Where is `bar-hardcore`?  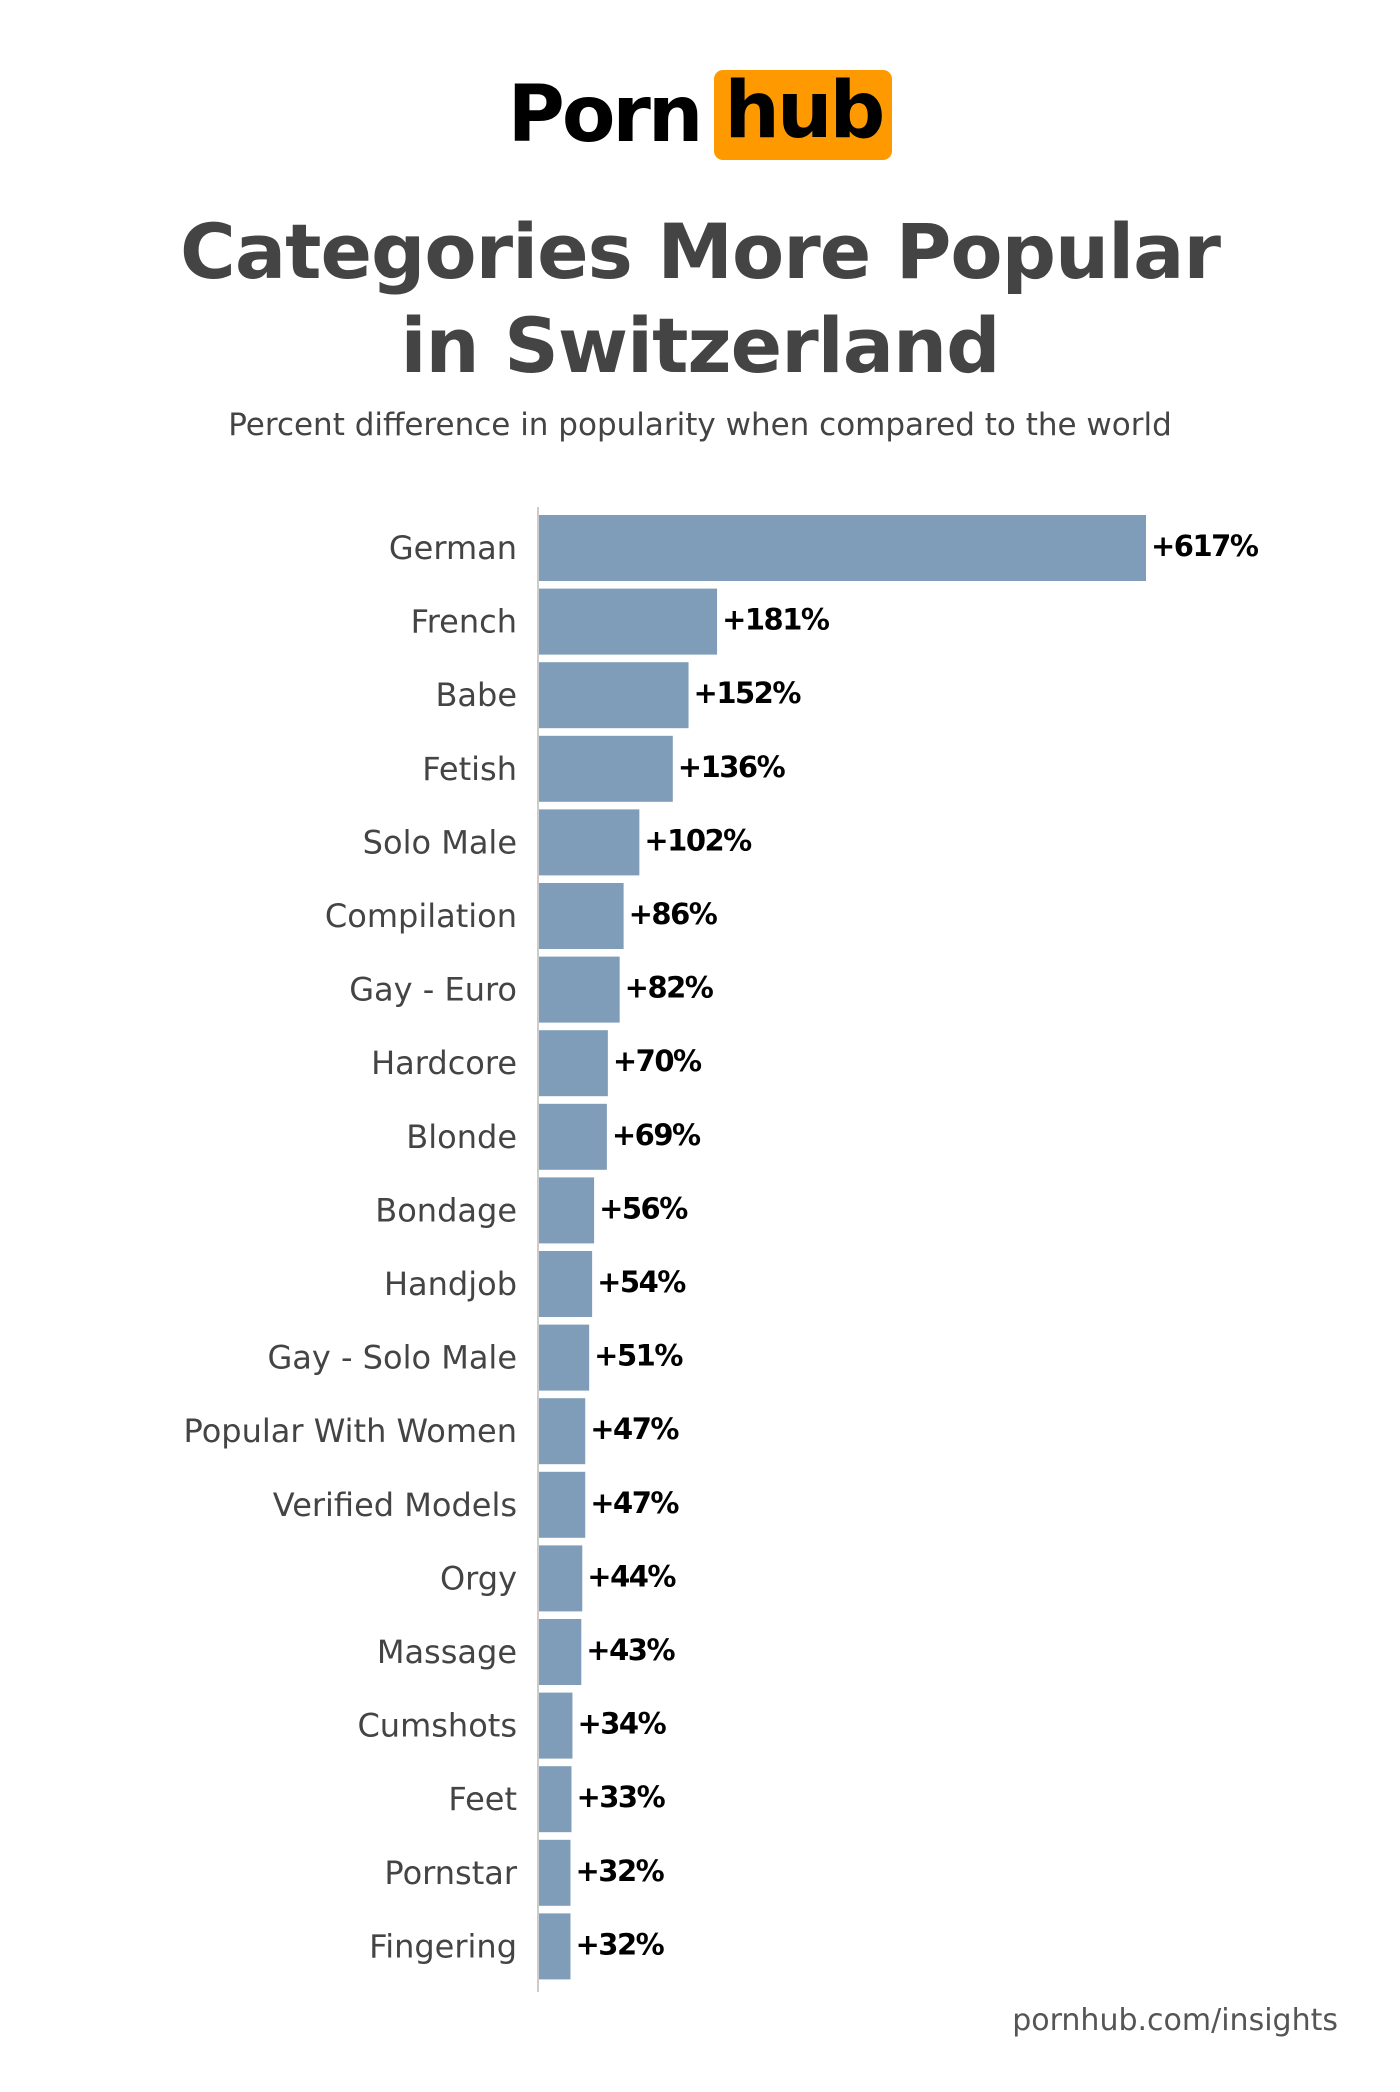 bar-hardcore is located at coordinates (573, 1063).